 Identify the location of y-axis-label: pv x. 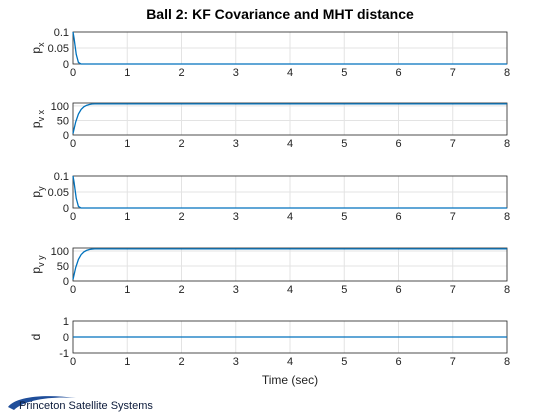
(37, 118).